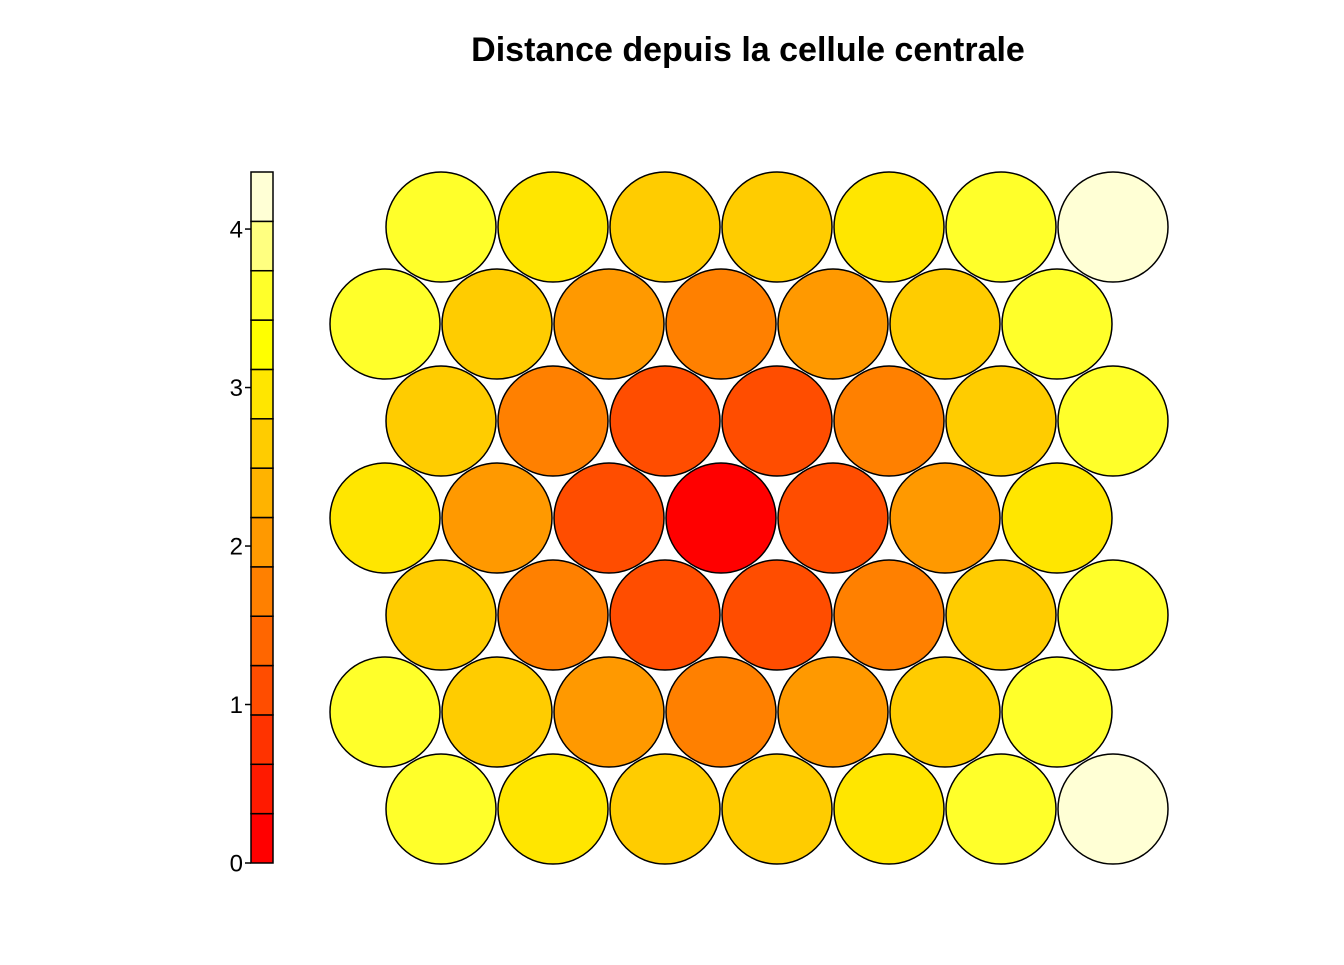  I want to click on colorbar-tick-label: 3, so click(236, 388).